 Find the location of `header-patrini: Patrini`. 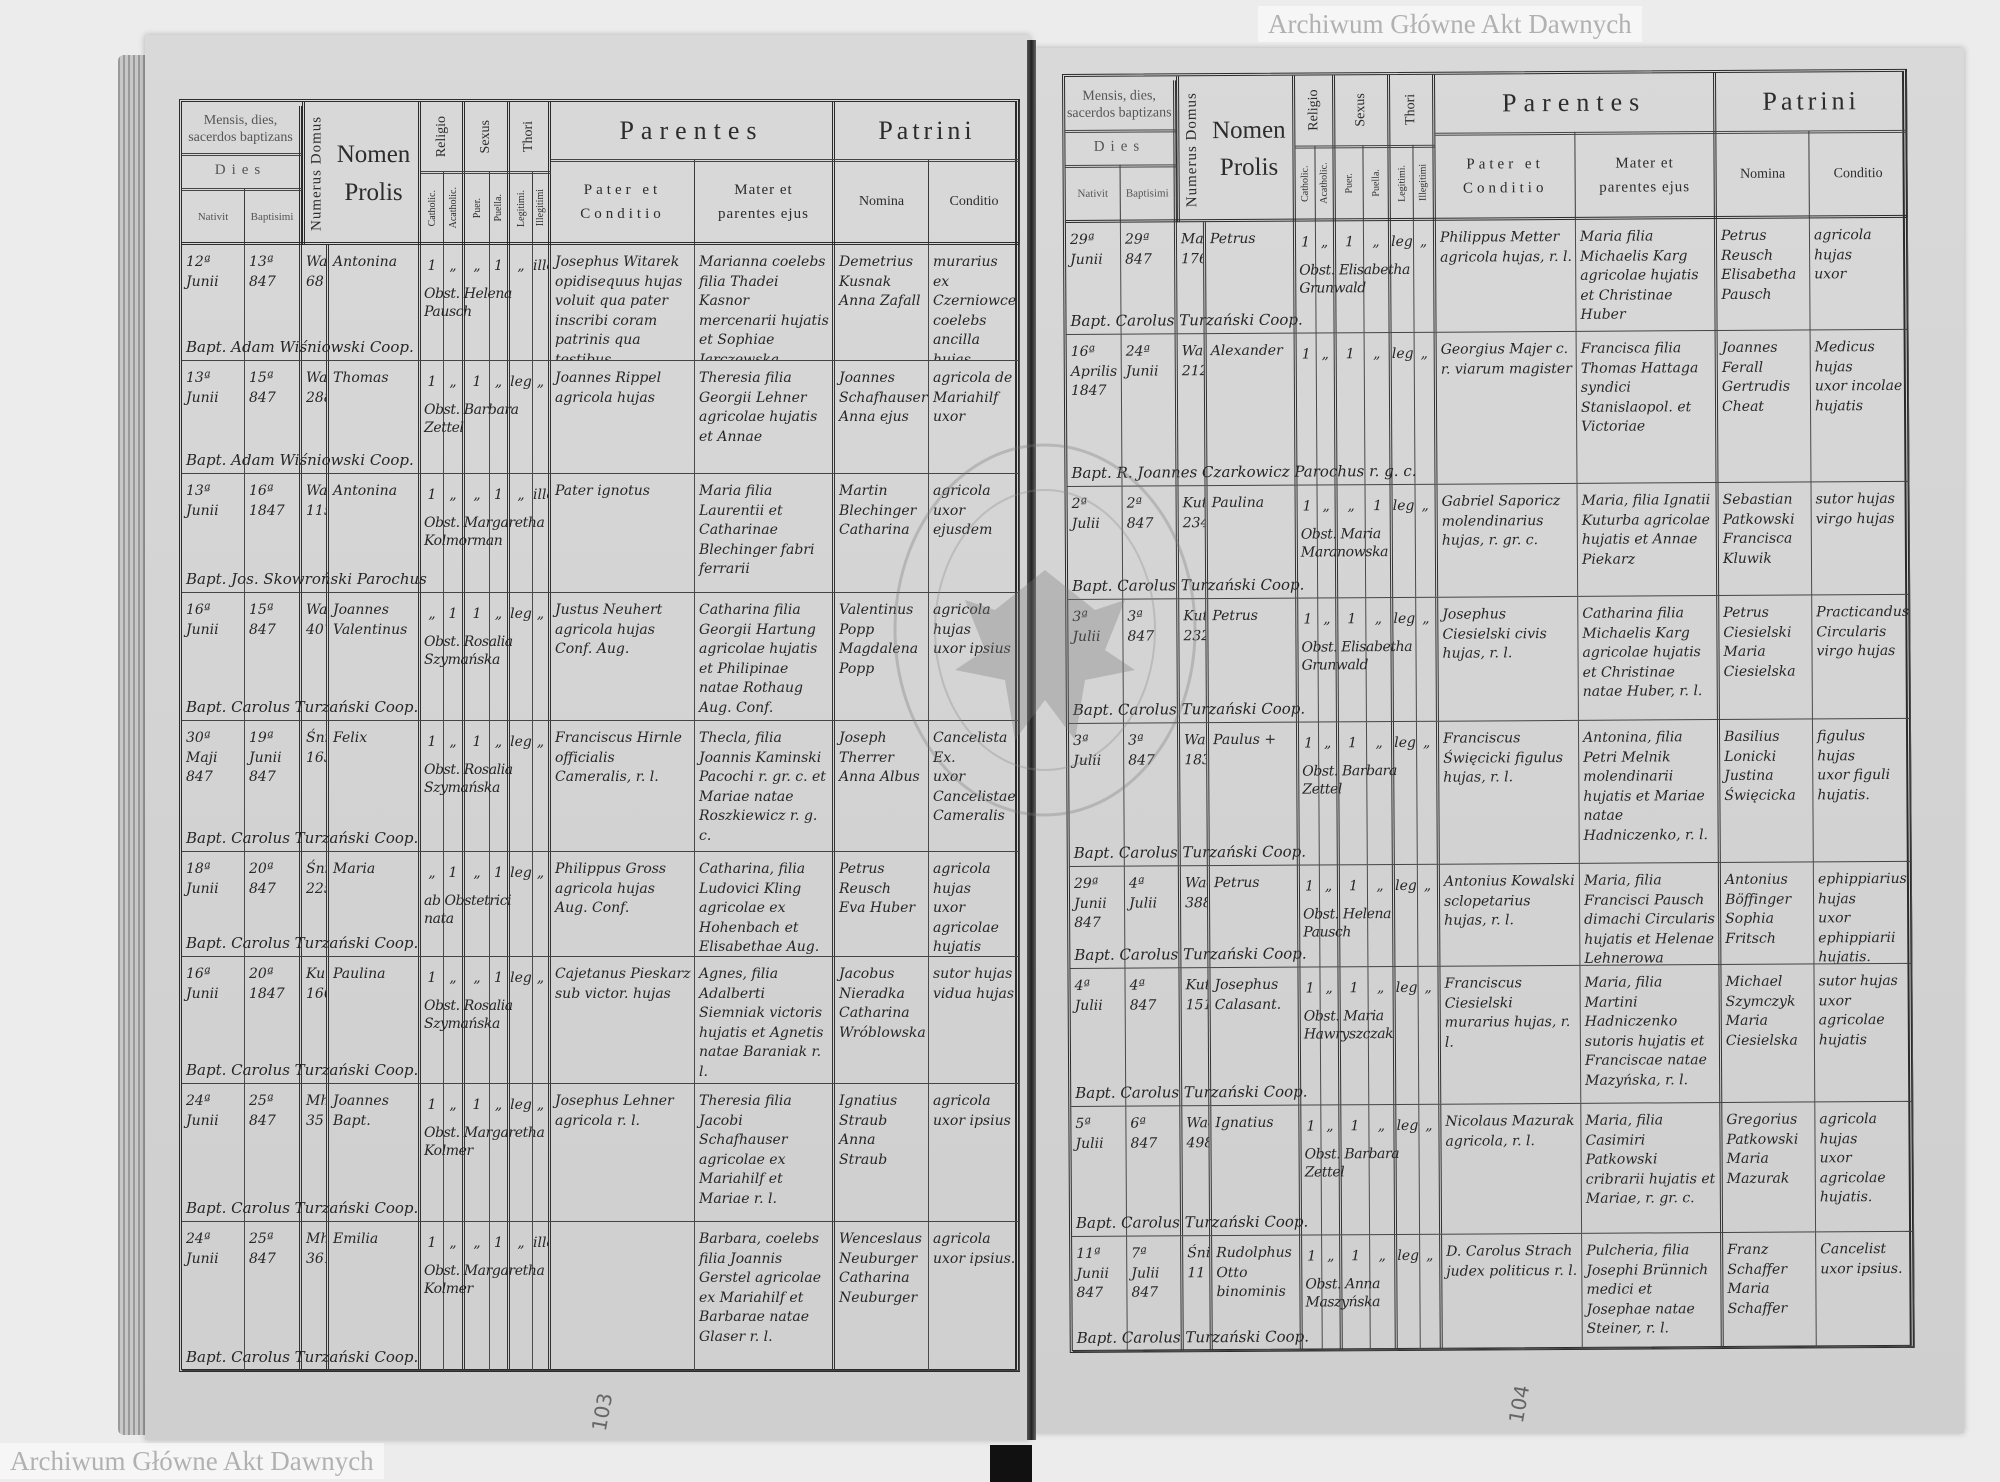

header-patrini: Patrini is located at coordinates (927, 130).